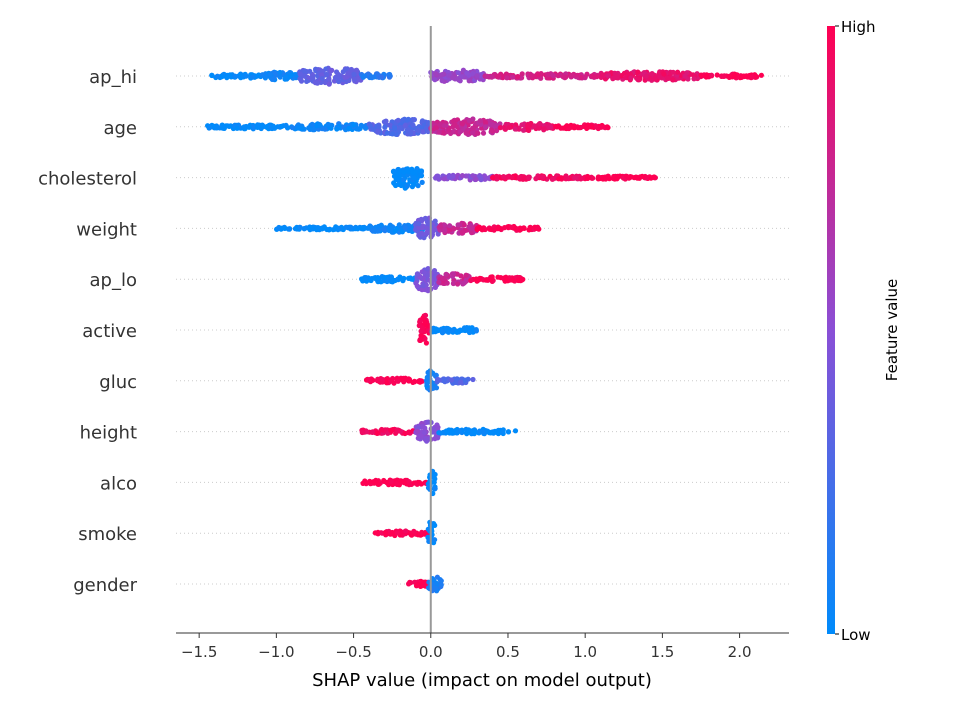 The image size is (960, 708). What do you see at coordinates (508, 652) in the screenshot?
I see `x-tick-label: 0.5` at bounding box center [508, 652].